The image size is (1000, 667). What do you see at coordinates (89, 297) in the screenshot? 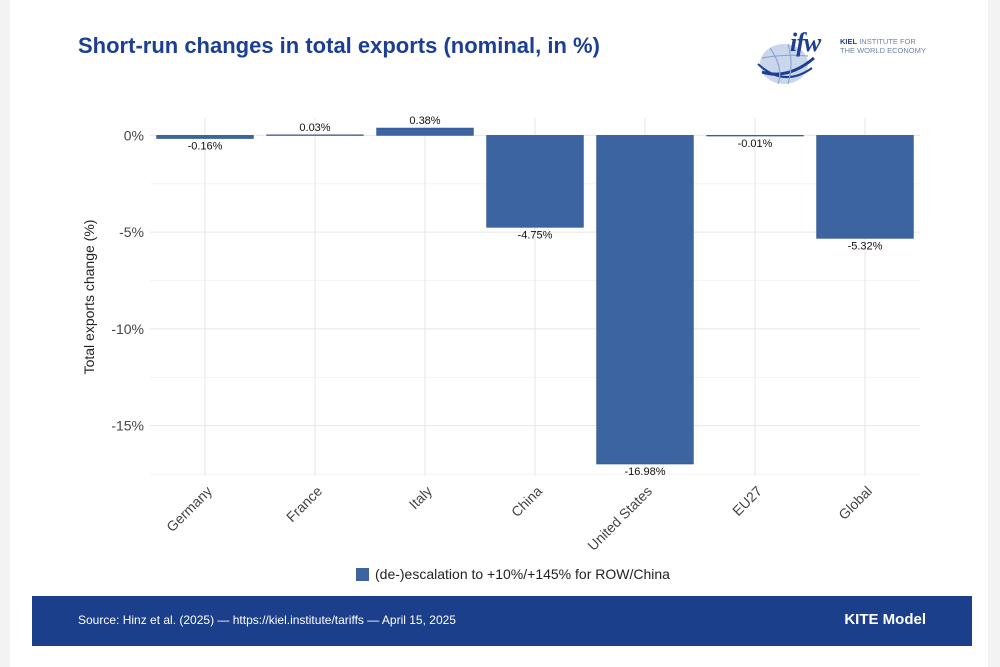
I see `y-axis-label: Total exports change (%)` at bounding box center [89, 297].